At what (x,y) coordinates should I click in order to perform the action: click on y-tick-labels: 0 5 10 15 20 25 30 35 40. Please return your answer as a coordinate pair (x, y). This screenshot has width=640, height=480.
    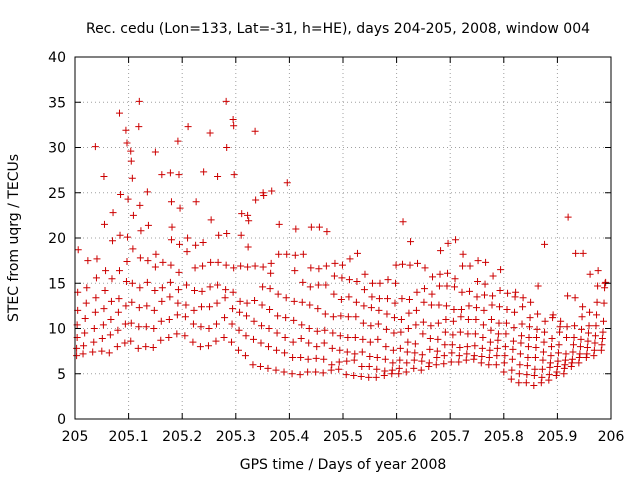
    Looking at the image, I should click on (57, 239).